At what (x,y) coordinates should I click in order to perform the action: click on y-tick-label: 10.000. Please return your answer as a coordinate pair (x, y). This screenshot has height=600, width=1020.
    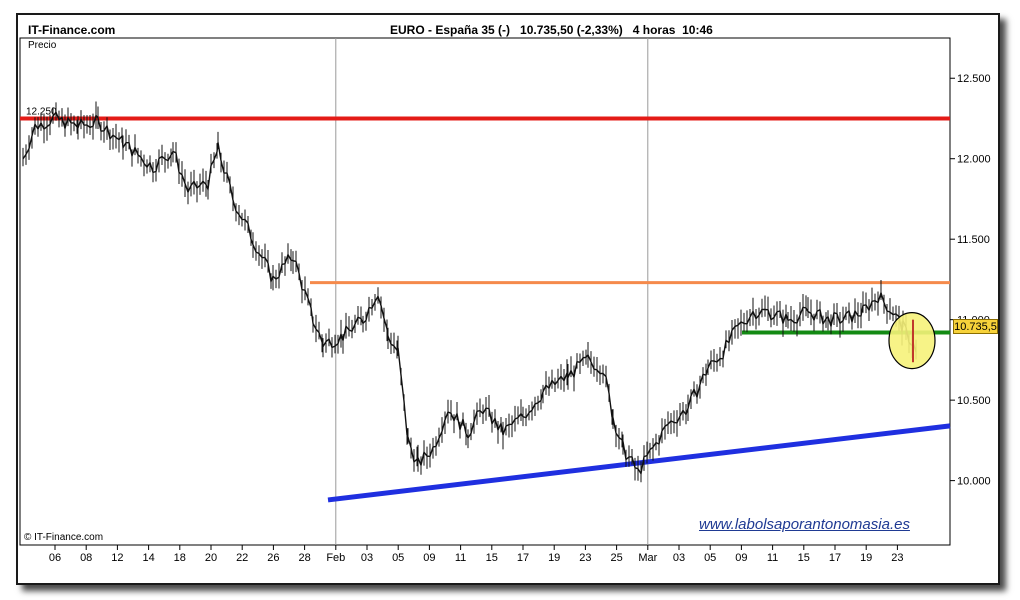
    Looking at the image, I should click on (974, 482).